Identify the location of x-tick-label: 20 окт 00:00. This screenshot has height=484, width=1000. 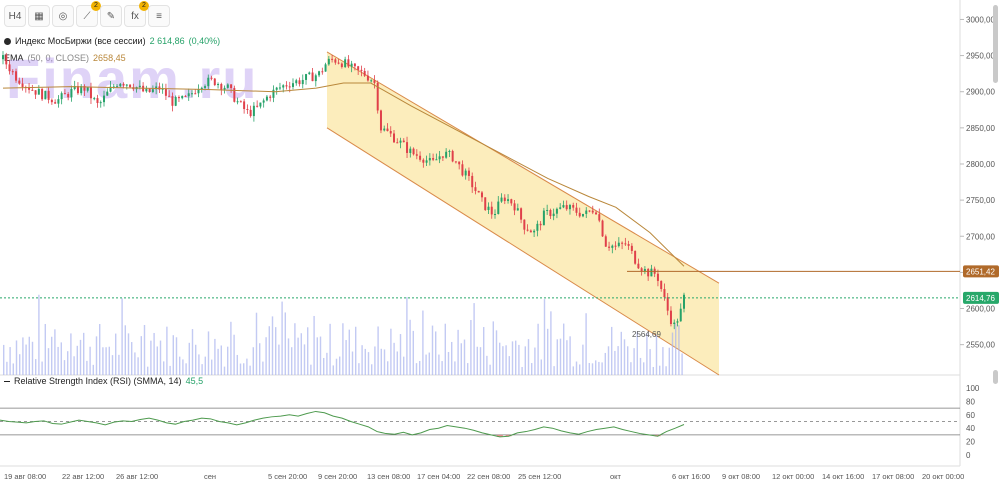
(943, 476).